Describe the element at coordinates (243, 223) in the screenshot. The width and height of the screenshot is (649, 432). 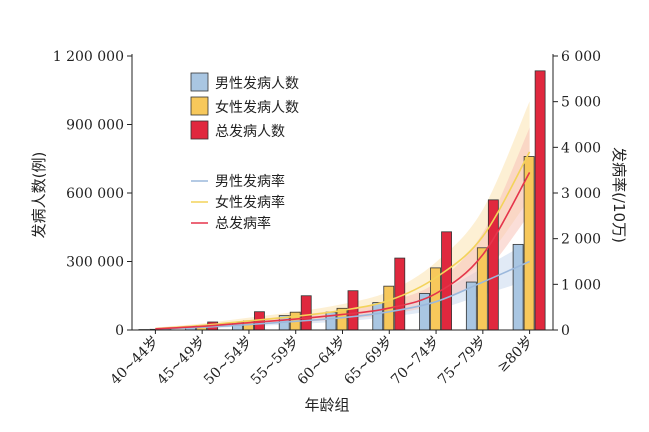
I see `legend-label-line-2: 总发病率` at that location.